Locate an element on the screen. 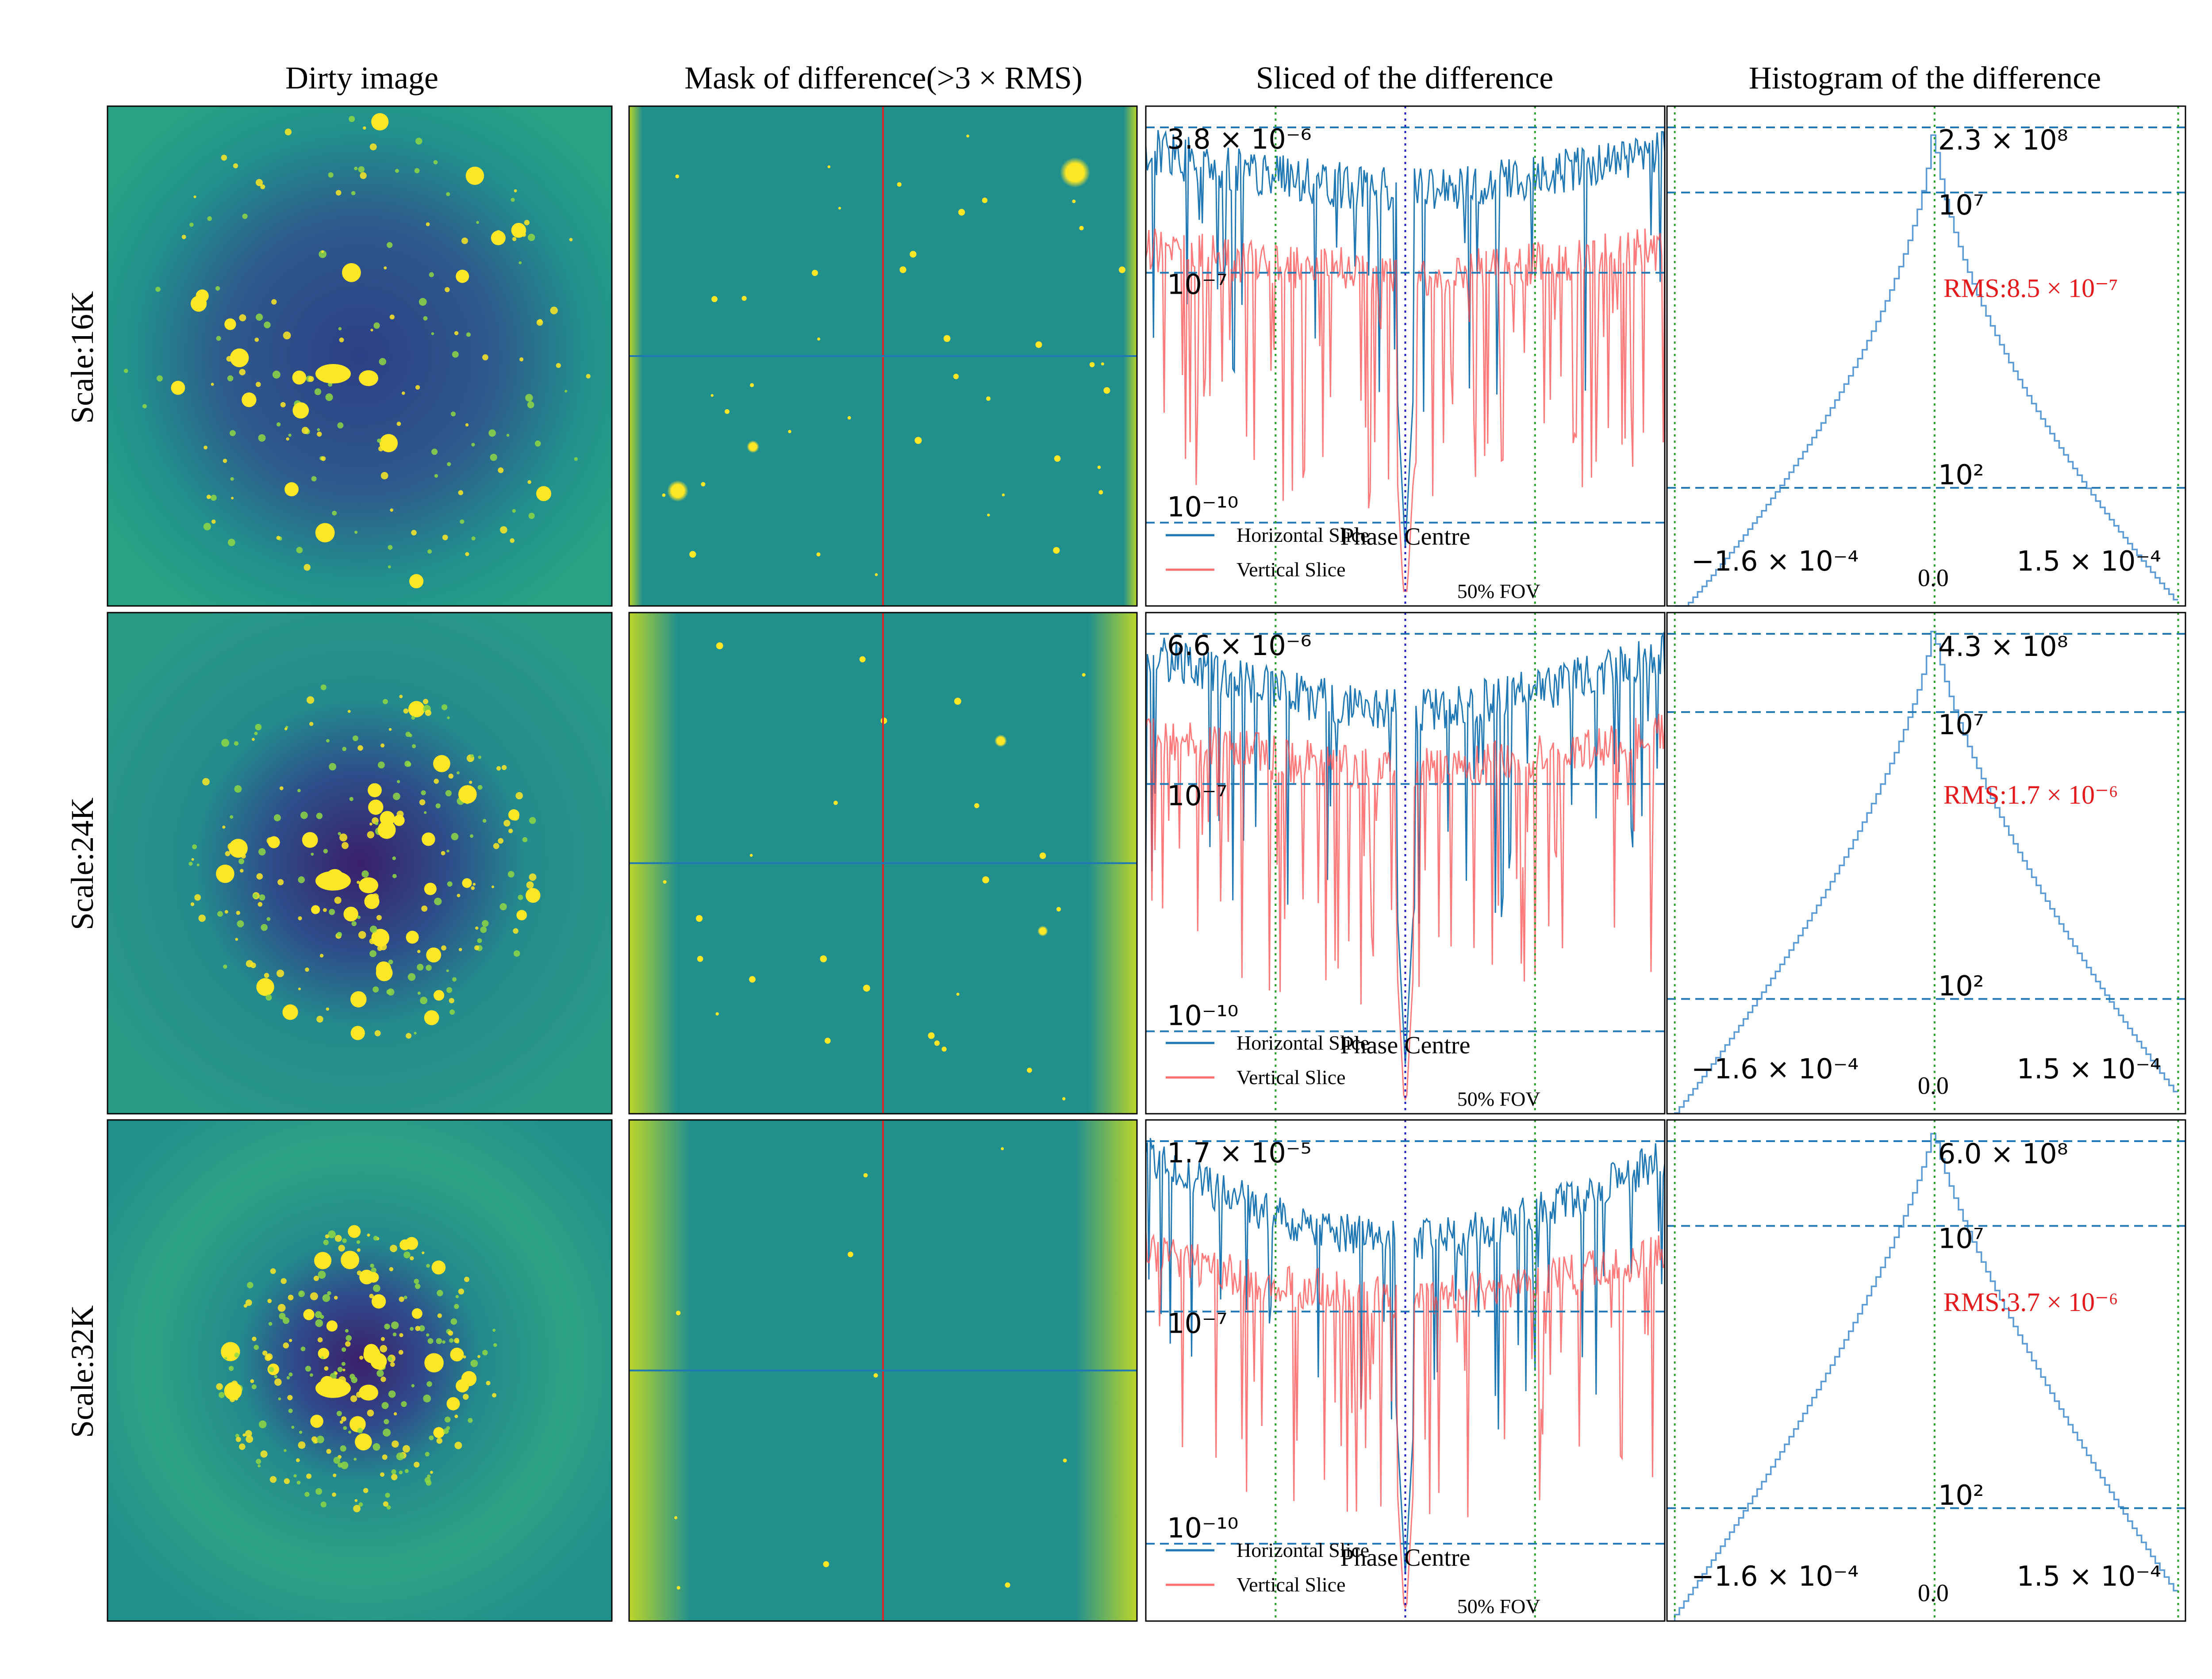 This screenshot has width=2212, height=1679. dirty-image-background is located at coordinates (360, 1370).